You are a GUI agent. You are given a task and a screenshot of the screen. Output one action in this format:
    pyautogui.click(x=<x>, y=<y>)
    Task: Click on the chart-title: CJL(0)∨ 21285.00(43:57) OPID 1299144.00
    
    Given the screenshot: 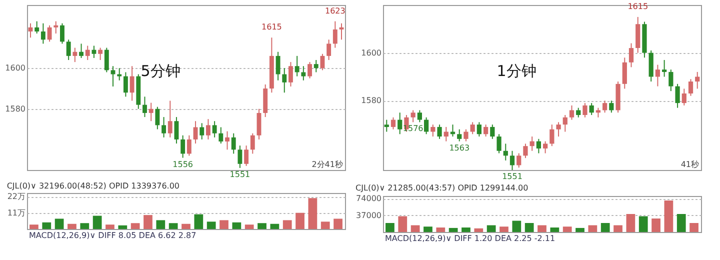 What is the action you would take?
    pyautogui.click(x=442, y=188)
    